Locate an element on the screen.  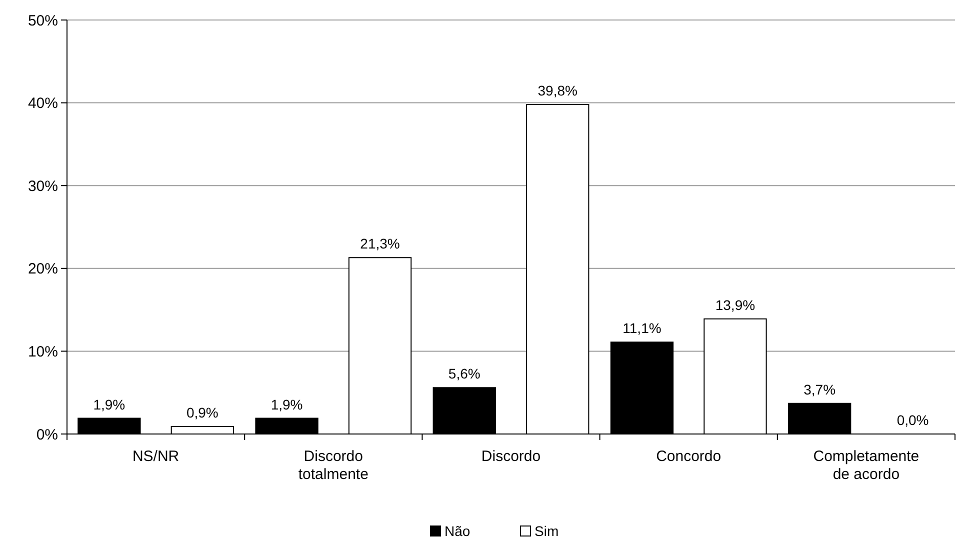
data-label: 13,9% is located at coordinates (735, 304).